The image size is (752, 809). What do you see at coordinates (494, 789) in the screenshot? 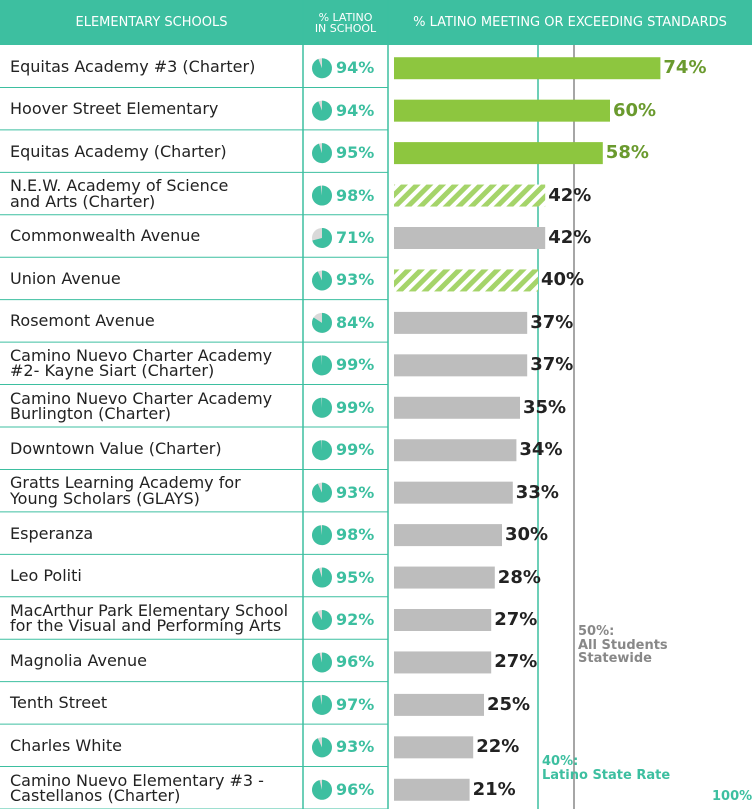
I see `bar-value-label: 21%` at bounding box center [494, 789].